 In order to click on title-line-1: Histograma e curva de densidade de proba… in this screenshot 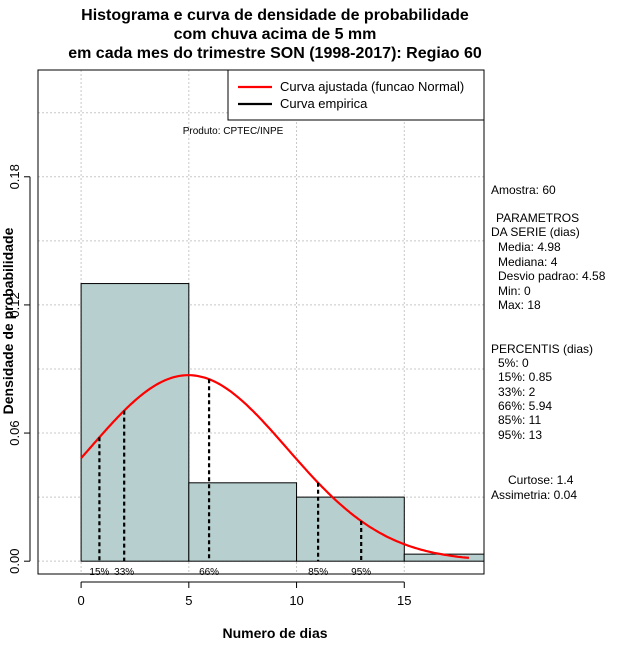, I will do `click(275, 15)`.